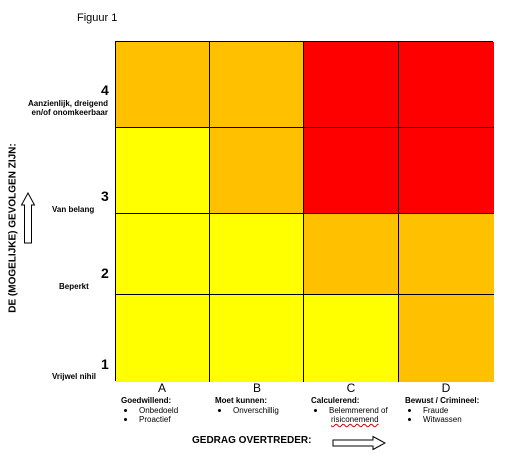 The height and width of the screenshot is (454, 508). I want to click on category-b: Moet kunnen: Onverschillig, so click(247, 405).